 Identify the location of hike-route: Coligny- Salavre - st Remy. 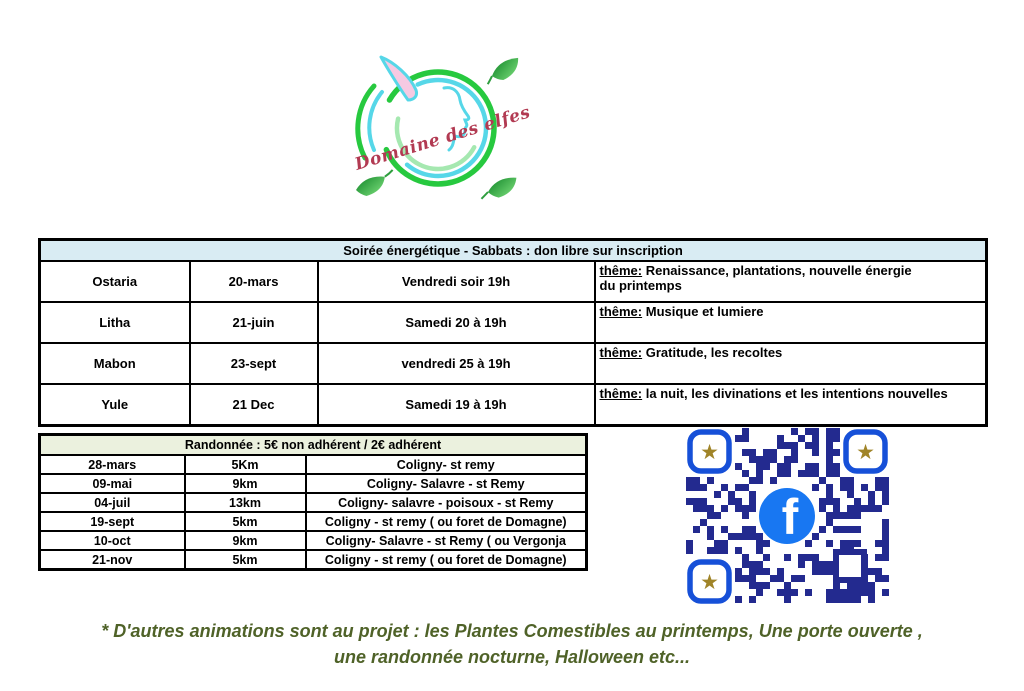
(446, 483).